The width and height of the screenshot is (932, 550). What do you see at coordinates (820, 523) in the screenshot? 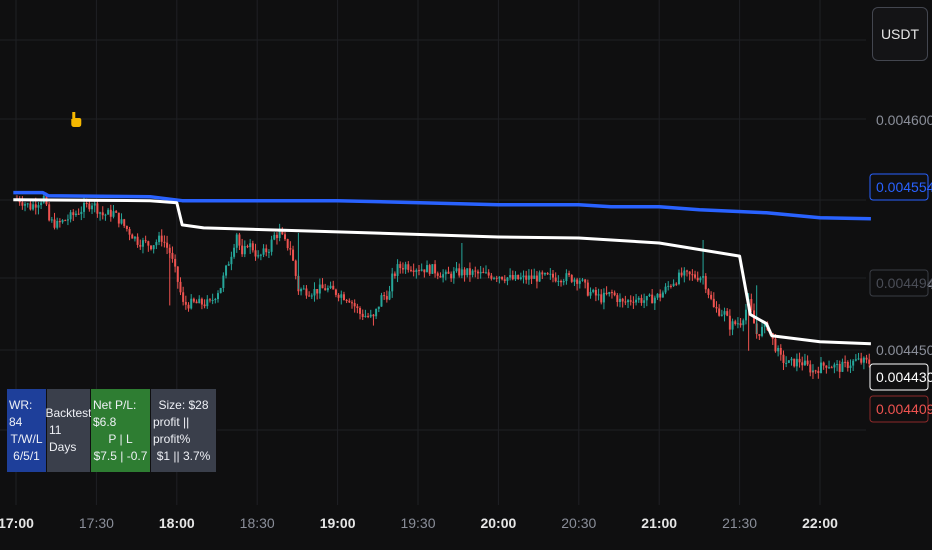
I see `x-tick-label: 22:00` at bounding box center [820, 523].